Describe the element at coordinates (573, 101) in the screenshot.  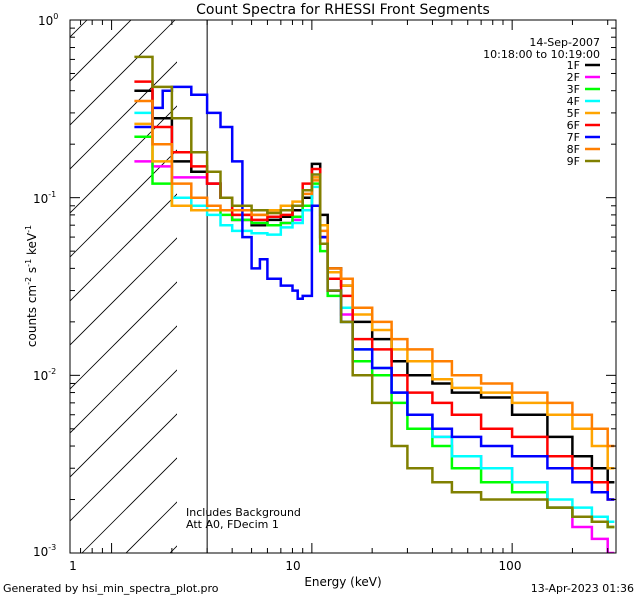
I see `legend-label-4F: 4F` at that location.